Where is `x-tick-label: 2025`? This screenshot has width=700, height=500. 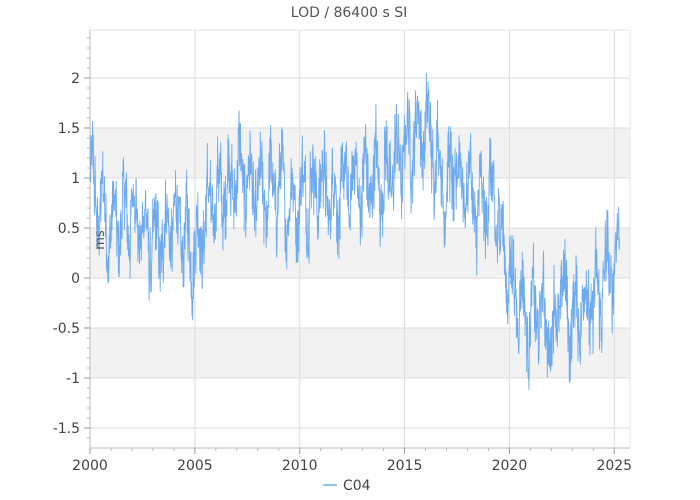 x-tick-label: 2025 is located at coordinates (614, 466).